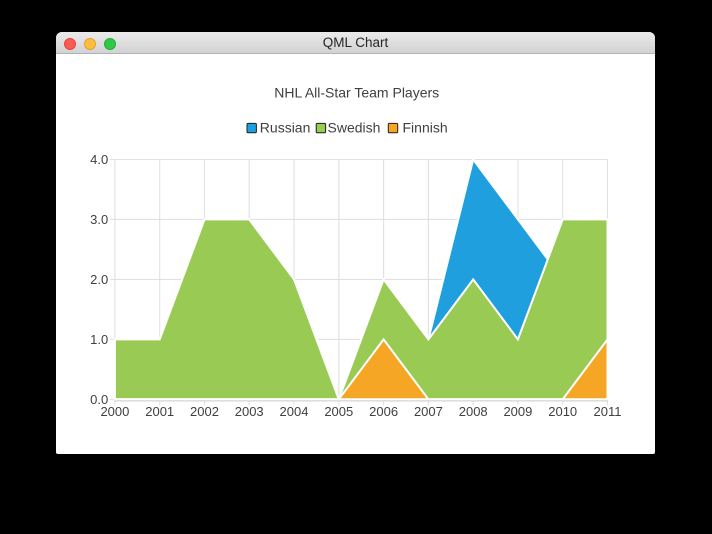  What do you see at coordinates (428, 411) in the screenshot?
I see `svg-text: 2007` at bounding box center [428, 411].